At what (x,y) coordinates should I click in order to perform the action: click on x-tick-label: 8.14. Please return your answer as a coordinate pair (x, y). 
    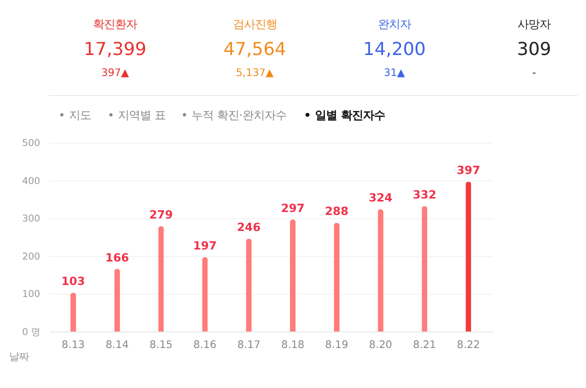
    Looking at the image, I should click on (118, 344).